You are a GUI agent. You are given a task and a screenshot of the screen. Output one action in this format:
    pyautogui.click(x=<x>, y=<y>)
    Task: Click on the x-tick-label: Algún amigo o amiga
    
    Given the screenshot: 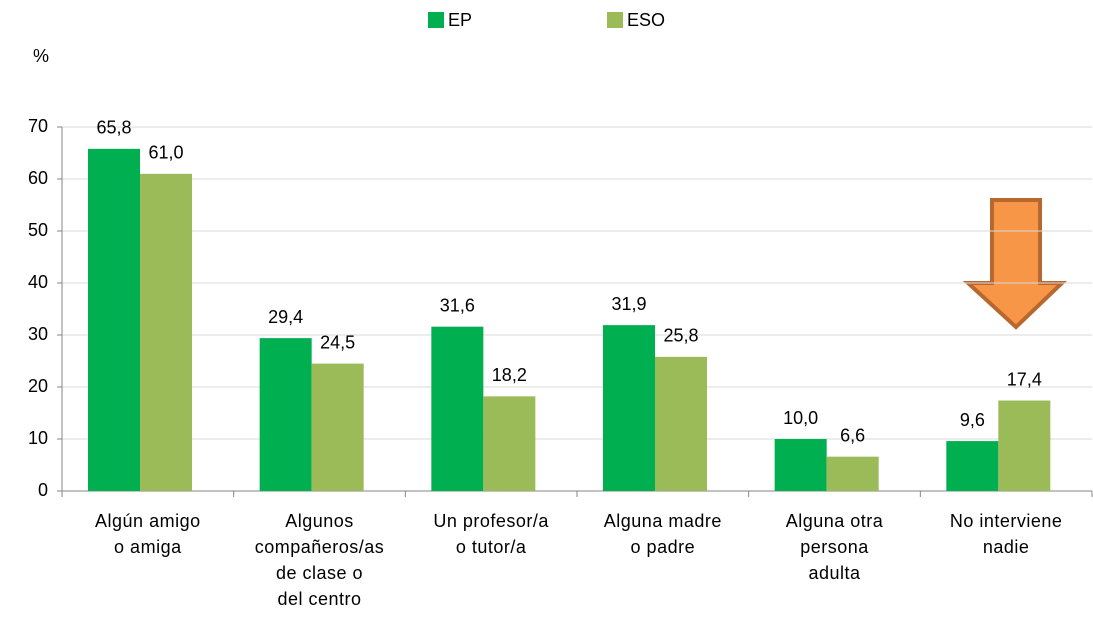 What is the action you would take?
    pyautogui.click(x=148, y=534)
    